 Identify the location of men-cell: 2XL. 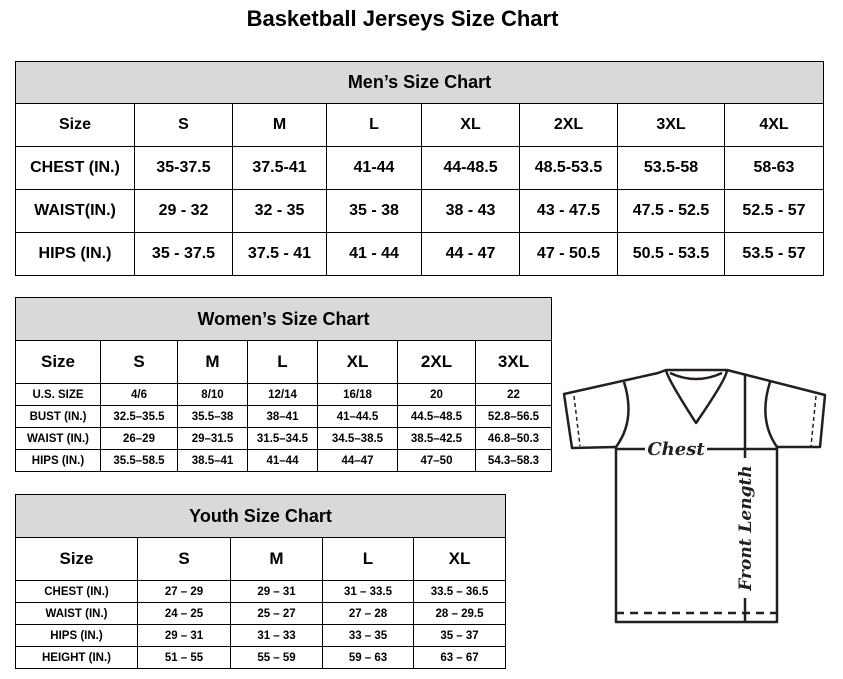
(568, 125).